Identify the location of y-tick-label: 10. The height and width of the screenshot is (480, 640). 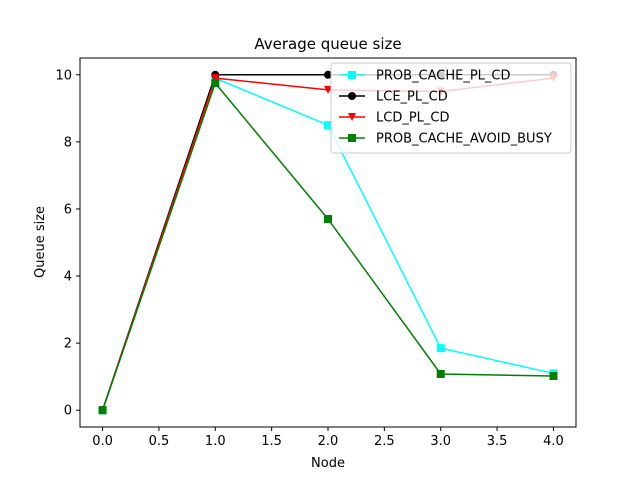
(63, 75).